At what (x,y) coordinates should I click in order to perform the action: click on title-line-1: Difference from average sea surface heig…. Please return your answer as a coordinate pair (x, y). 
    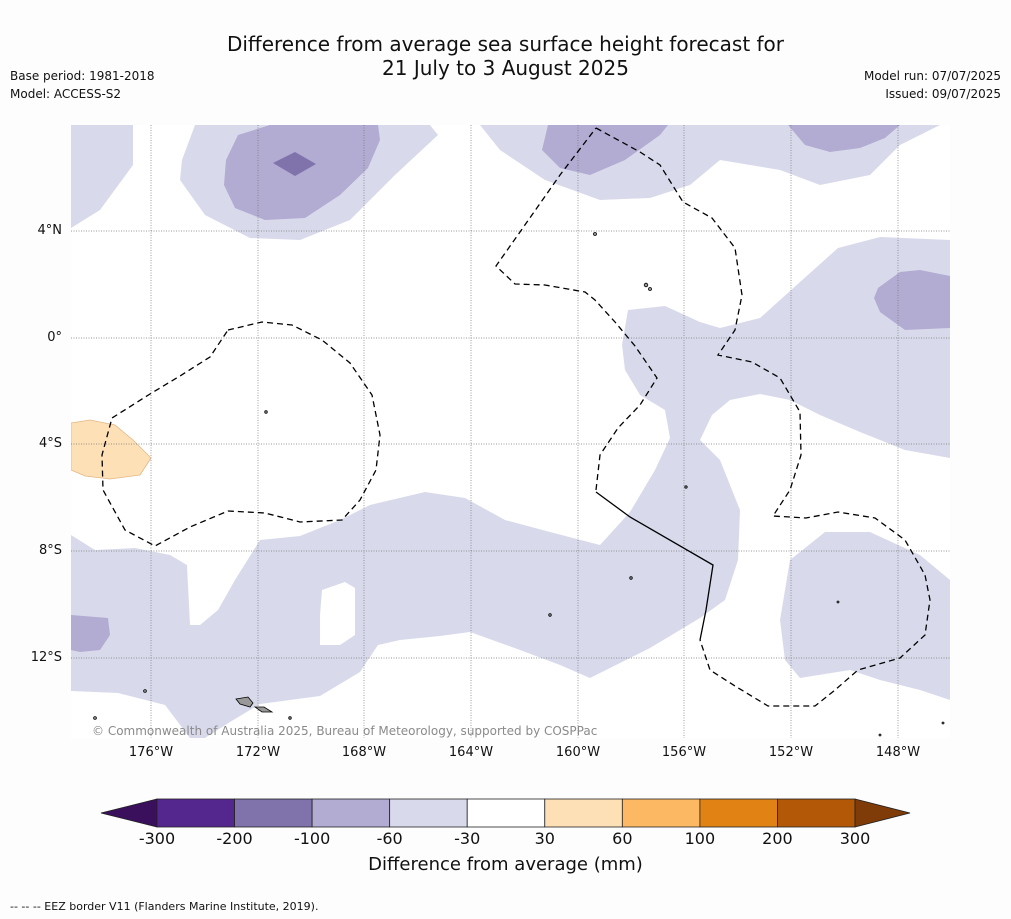
    Looking at the image, I should click on (505, 44).